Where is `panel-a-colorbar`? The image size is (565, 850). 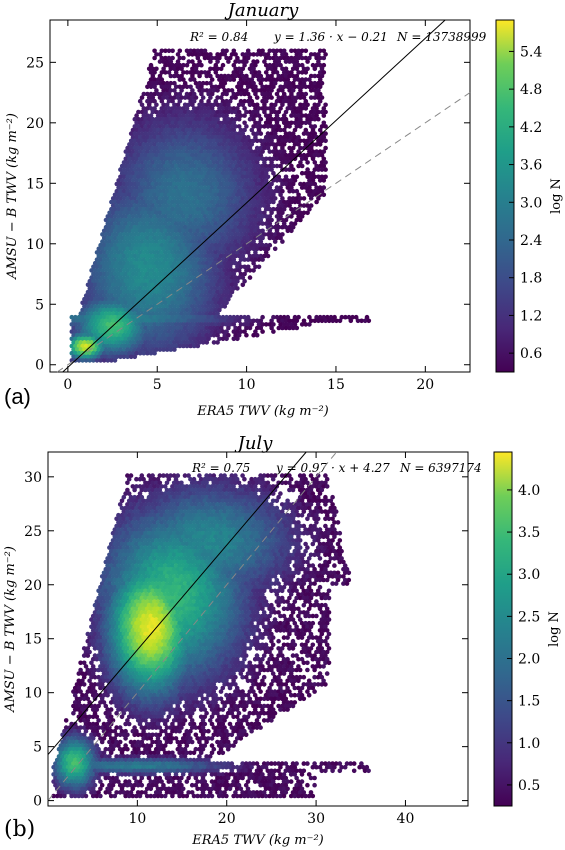
panel-a-colorbar is located at coordinates (505, 196).